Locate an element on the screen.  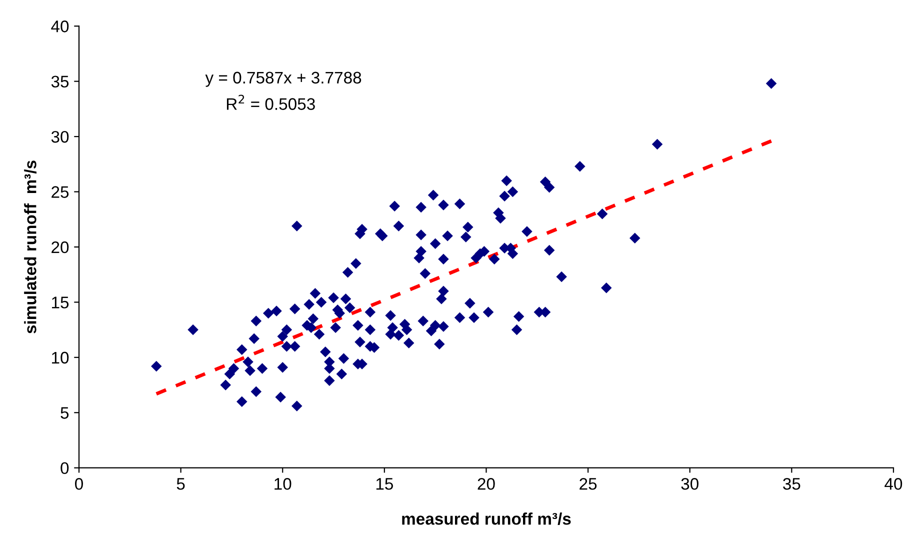
y-tick-label: 20 is located at coordinates (60, 247).